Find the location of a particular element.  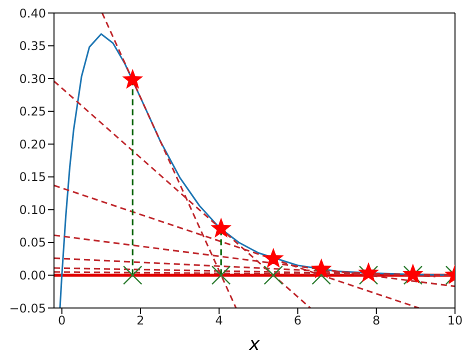

x-tick-label: 0 is located at coordinates (62, 321).